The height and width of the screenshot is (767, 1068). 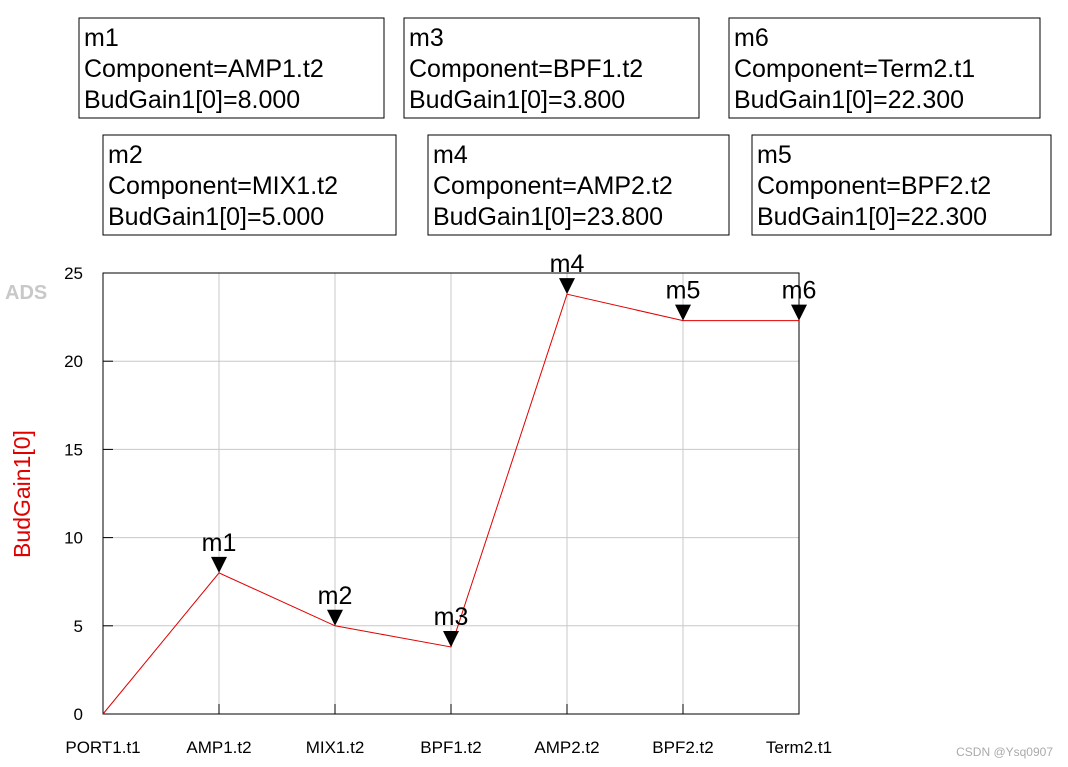 I want to click on watermark: CSDN @Ysq0907, so click(x=1004, y=752).